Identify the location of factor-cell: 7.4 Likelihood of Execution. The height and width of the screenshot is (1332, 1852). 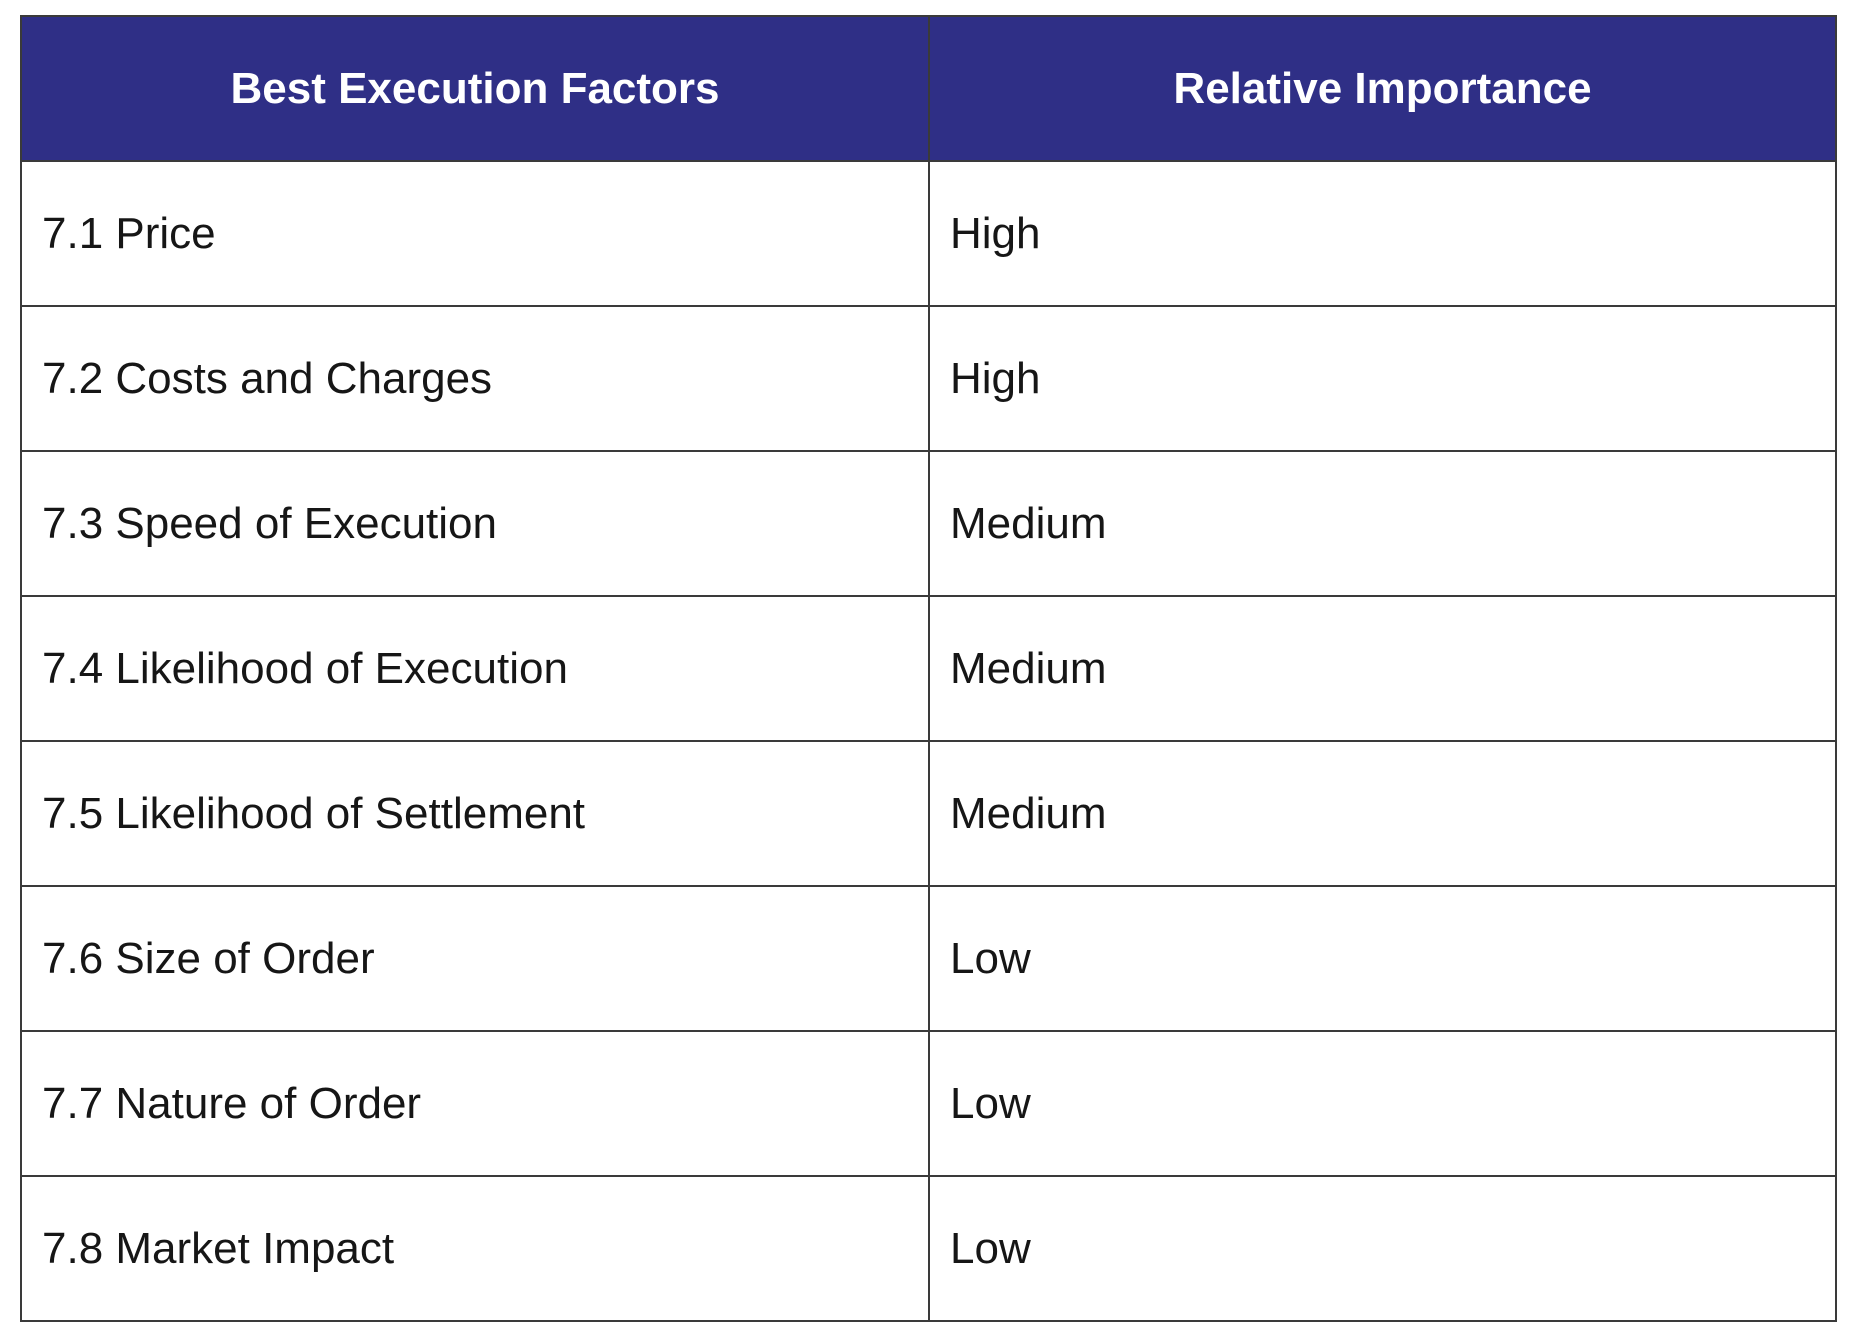
(475, 668).